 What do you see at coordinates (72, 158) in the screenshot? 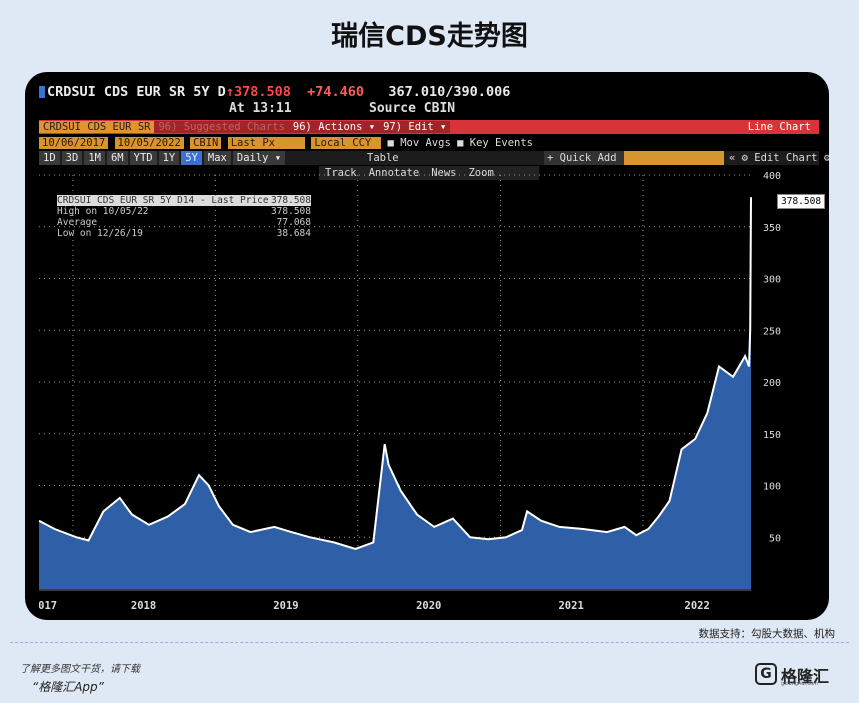
I see `period-button-3d: 3D` at bounding box center [72, 158].